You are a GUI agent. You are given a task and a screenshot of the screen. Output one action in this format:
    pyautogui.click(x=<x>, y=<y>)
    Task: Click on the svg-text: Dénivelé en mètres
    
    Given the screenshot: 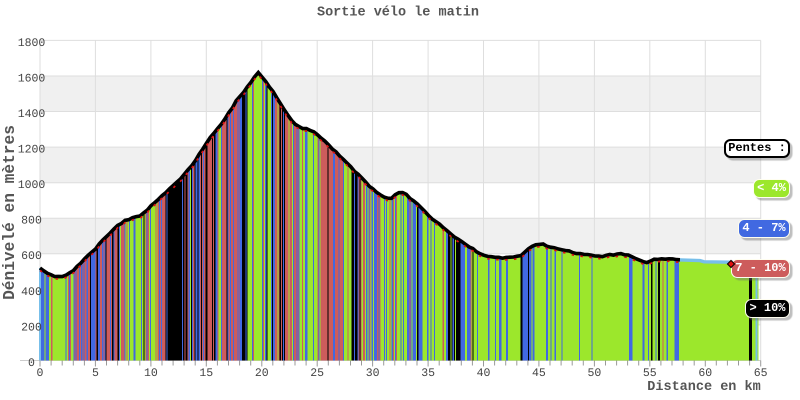 What is the action you would take?
    pyautogui.click(x=10, y=212)
    